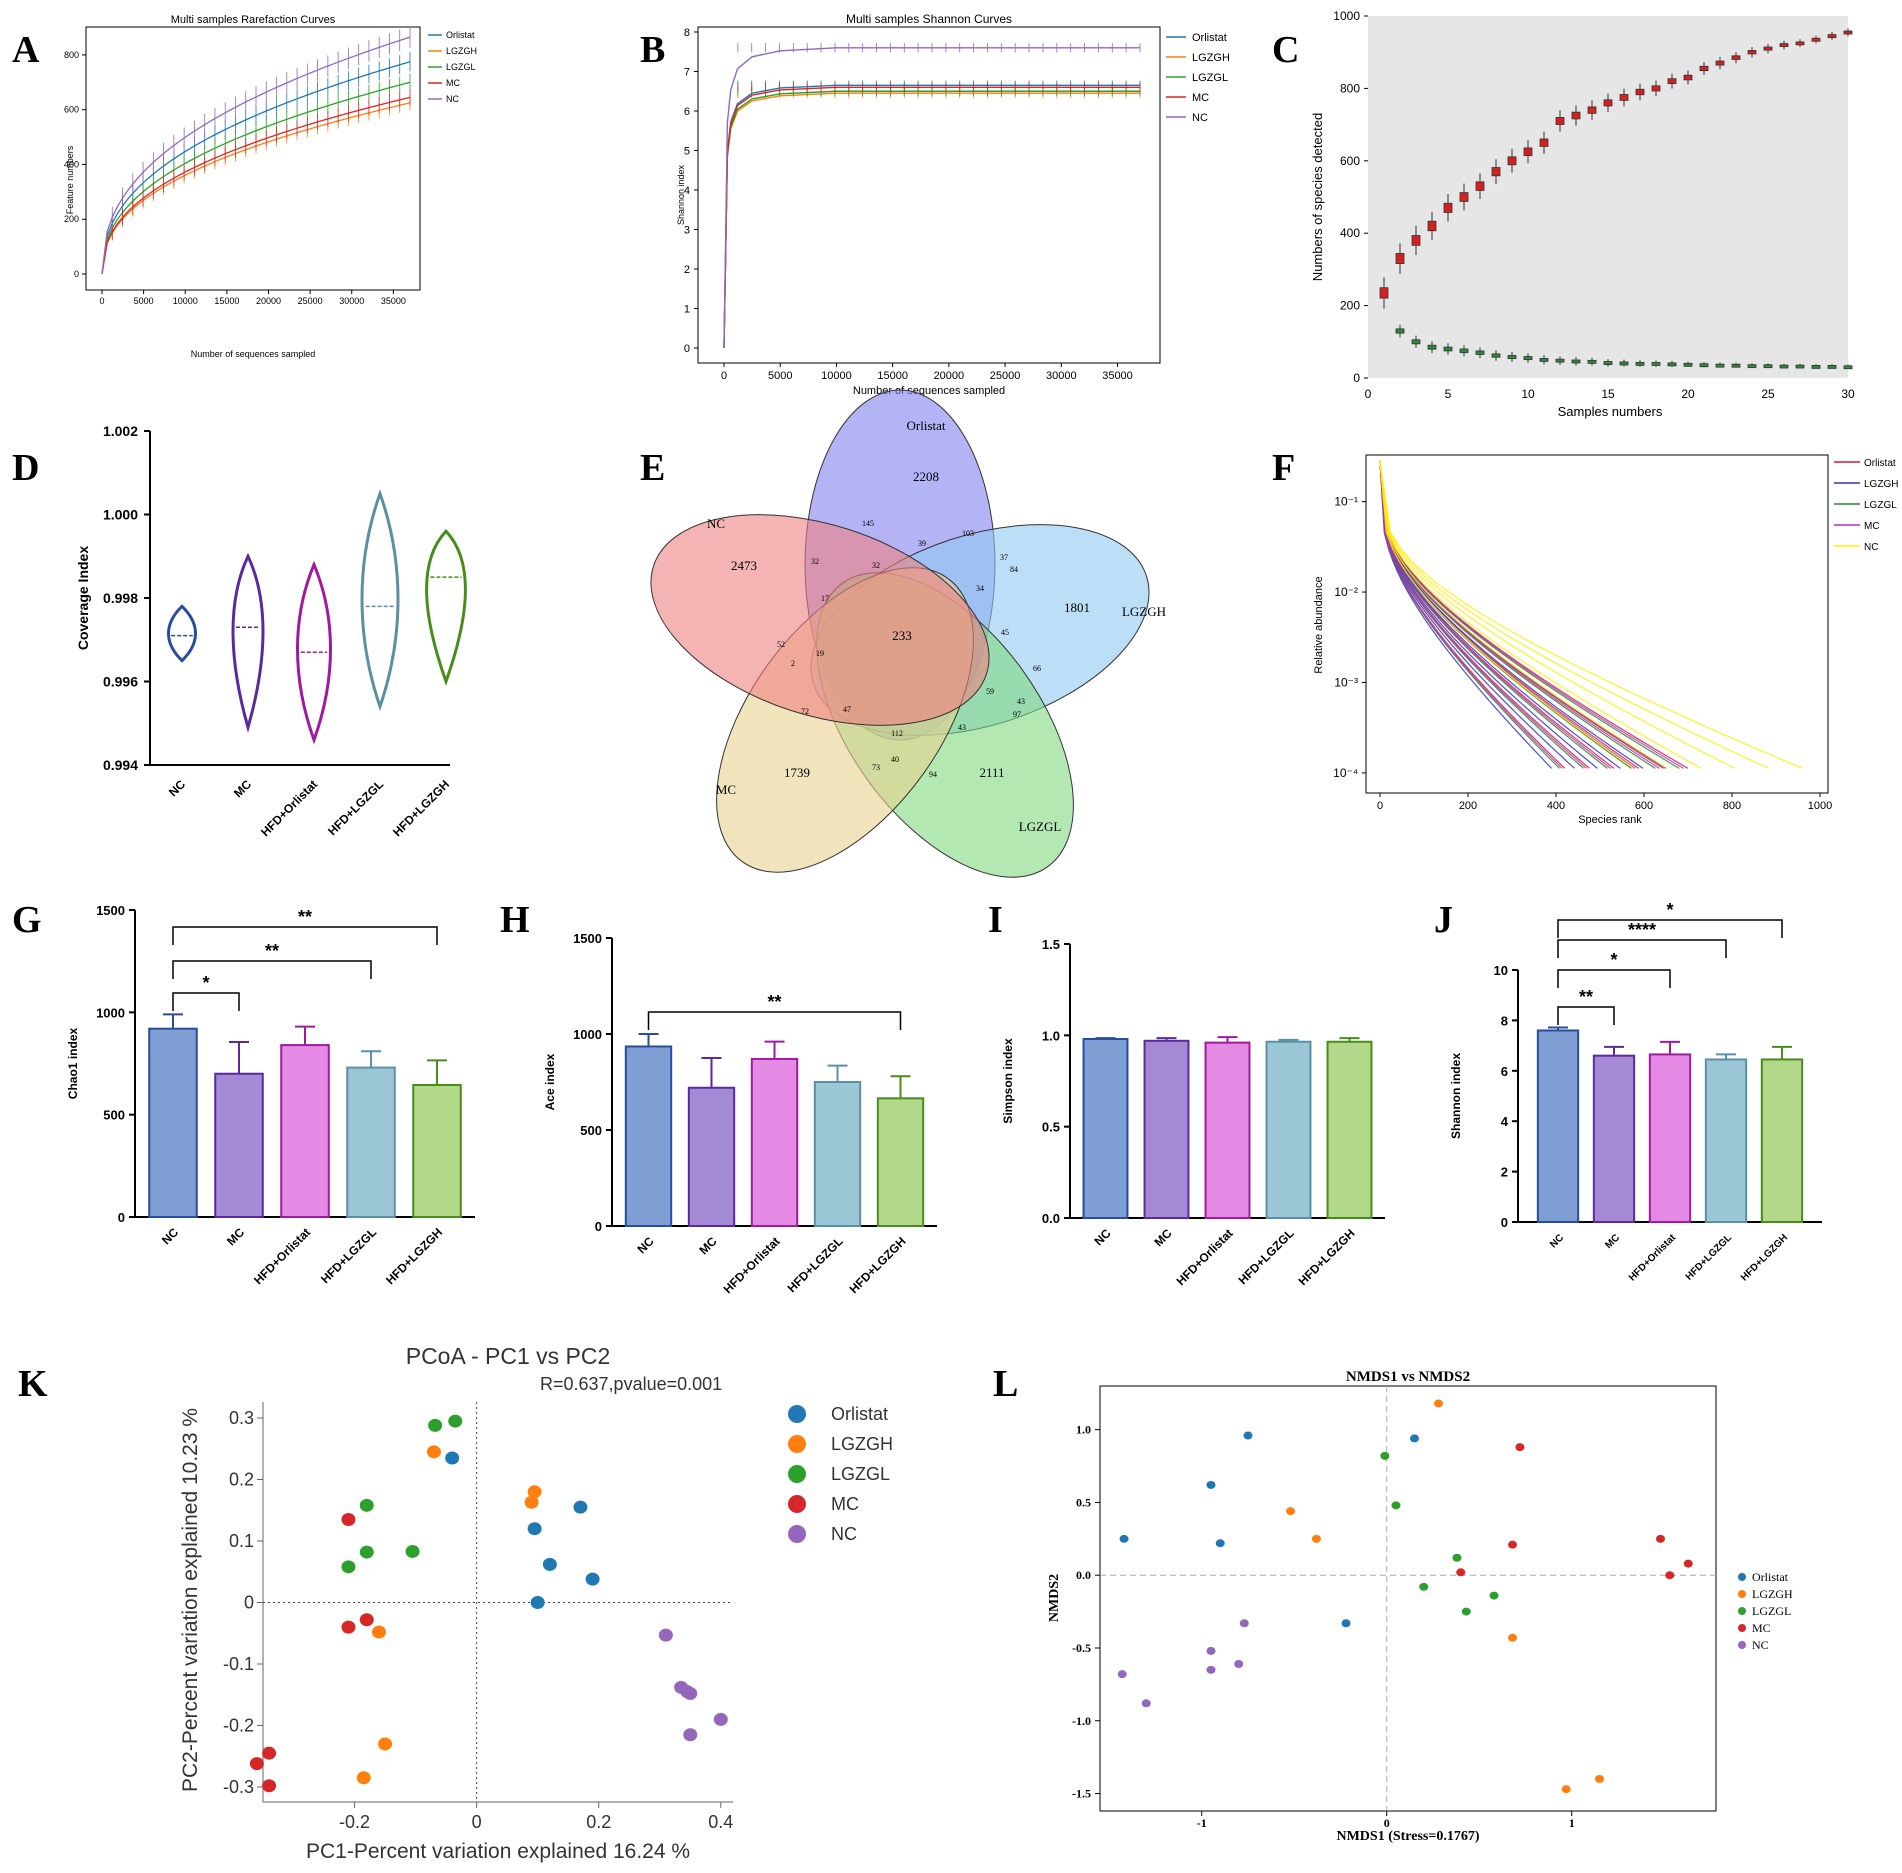  I want to click on y-tick-label: 8, so click(687, 33).